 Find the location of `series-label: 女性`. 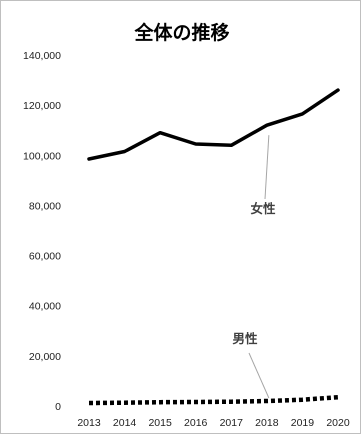

series-label: 女性 is located at coordinates (263, 208).